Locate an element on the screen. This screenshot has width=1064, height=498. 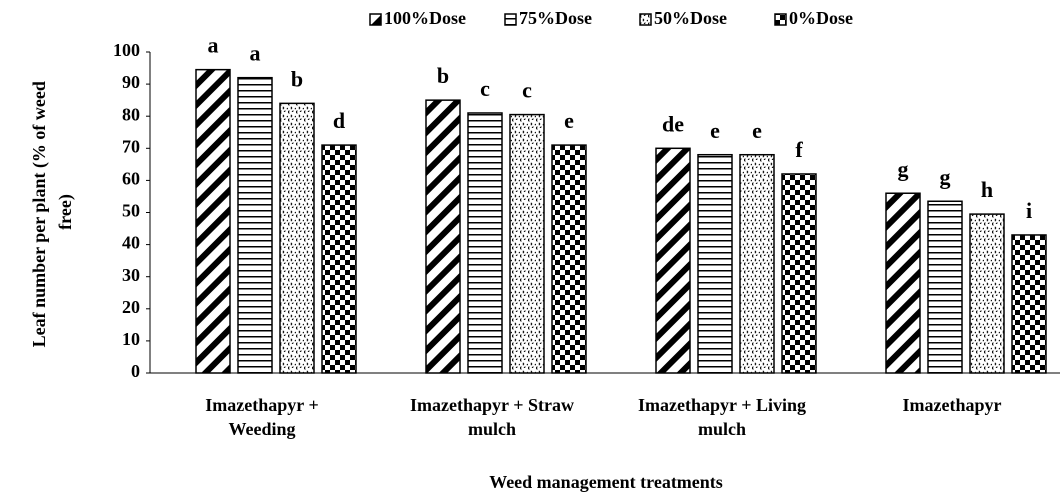
x-tick-label: Imazethapyr + Straw is located at coordinates (492, 405).